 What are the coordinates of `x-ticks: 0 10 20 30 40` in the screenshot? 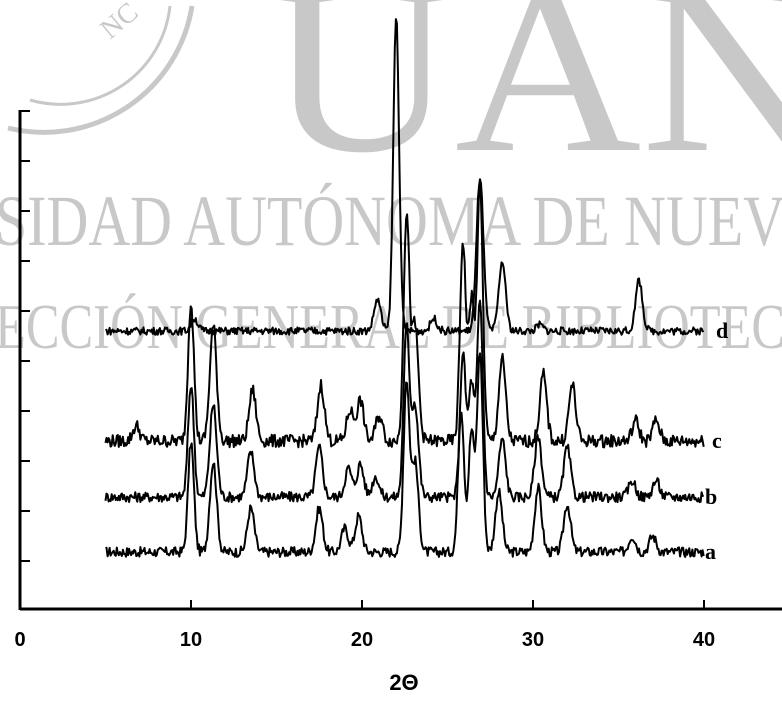 It's located at (364, 625).